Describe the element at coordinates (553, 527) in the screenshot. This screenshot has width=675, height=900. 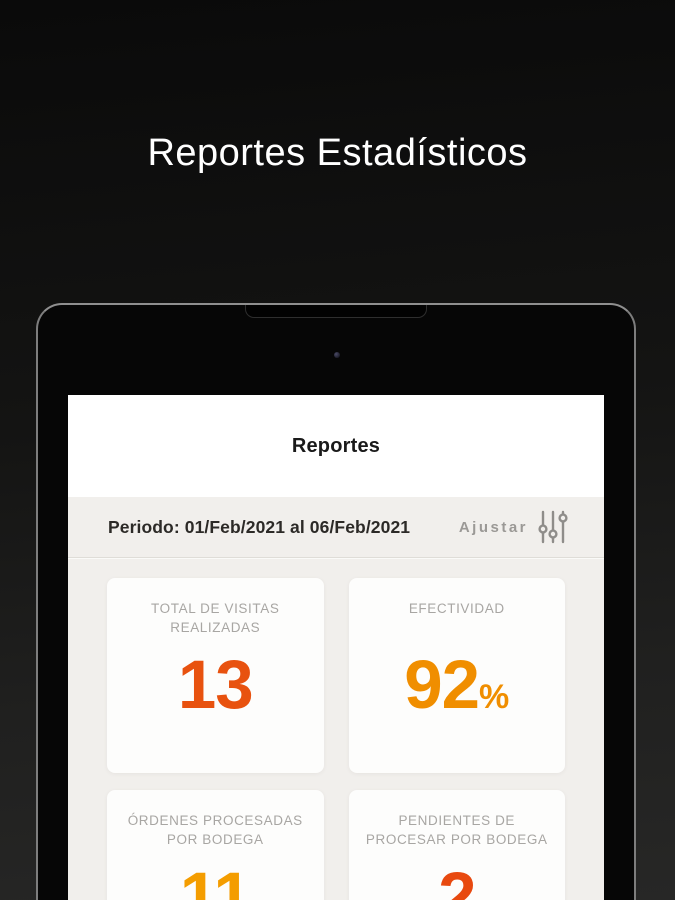
I see `vertical-sliders-icon` at that location.